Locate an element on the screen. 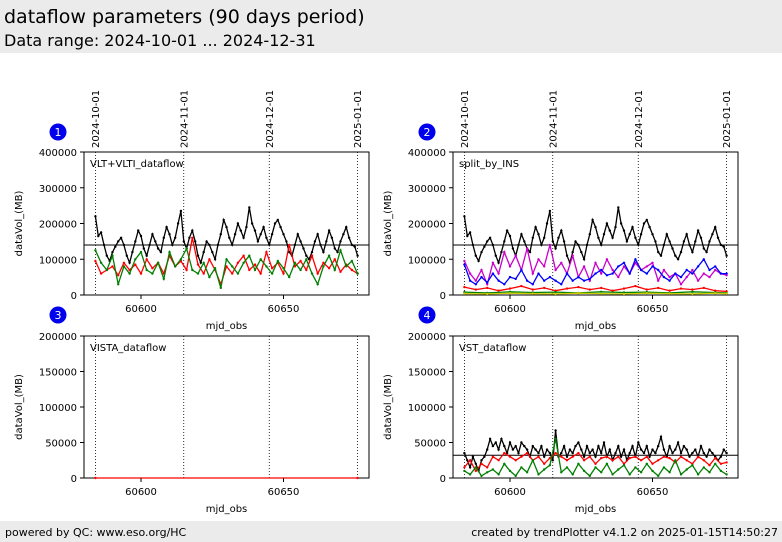 The image size is (782, 542). x-tick-label: 60600 is located at coordinates (510, 492).